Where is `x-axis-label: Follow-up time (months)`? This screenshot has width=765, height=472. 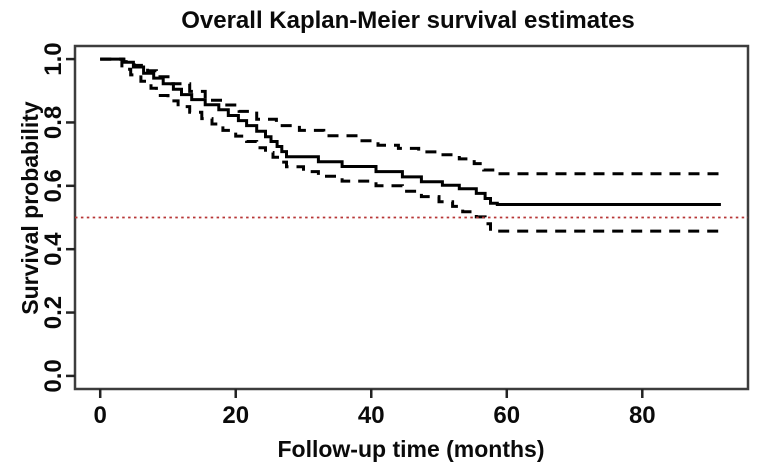 x-axis-label: Follow-up time (months) is located at coordinates (410, 449).